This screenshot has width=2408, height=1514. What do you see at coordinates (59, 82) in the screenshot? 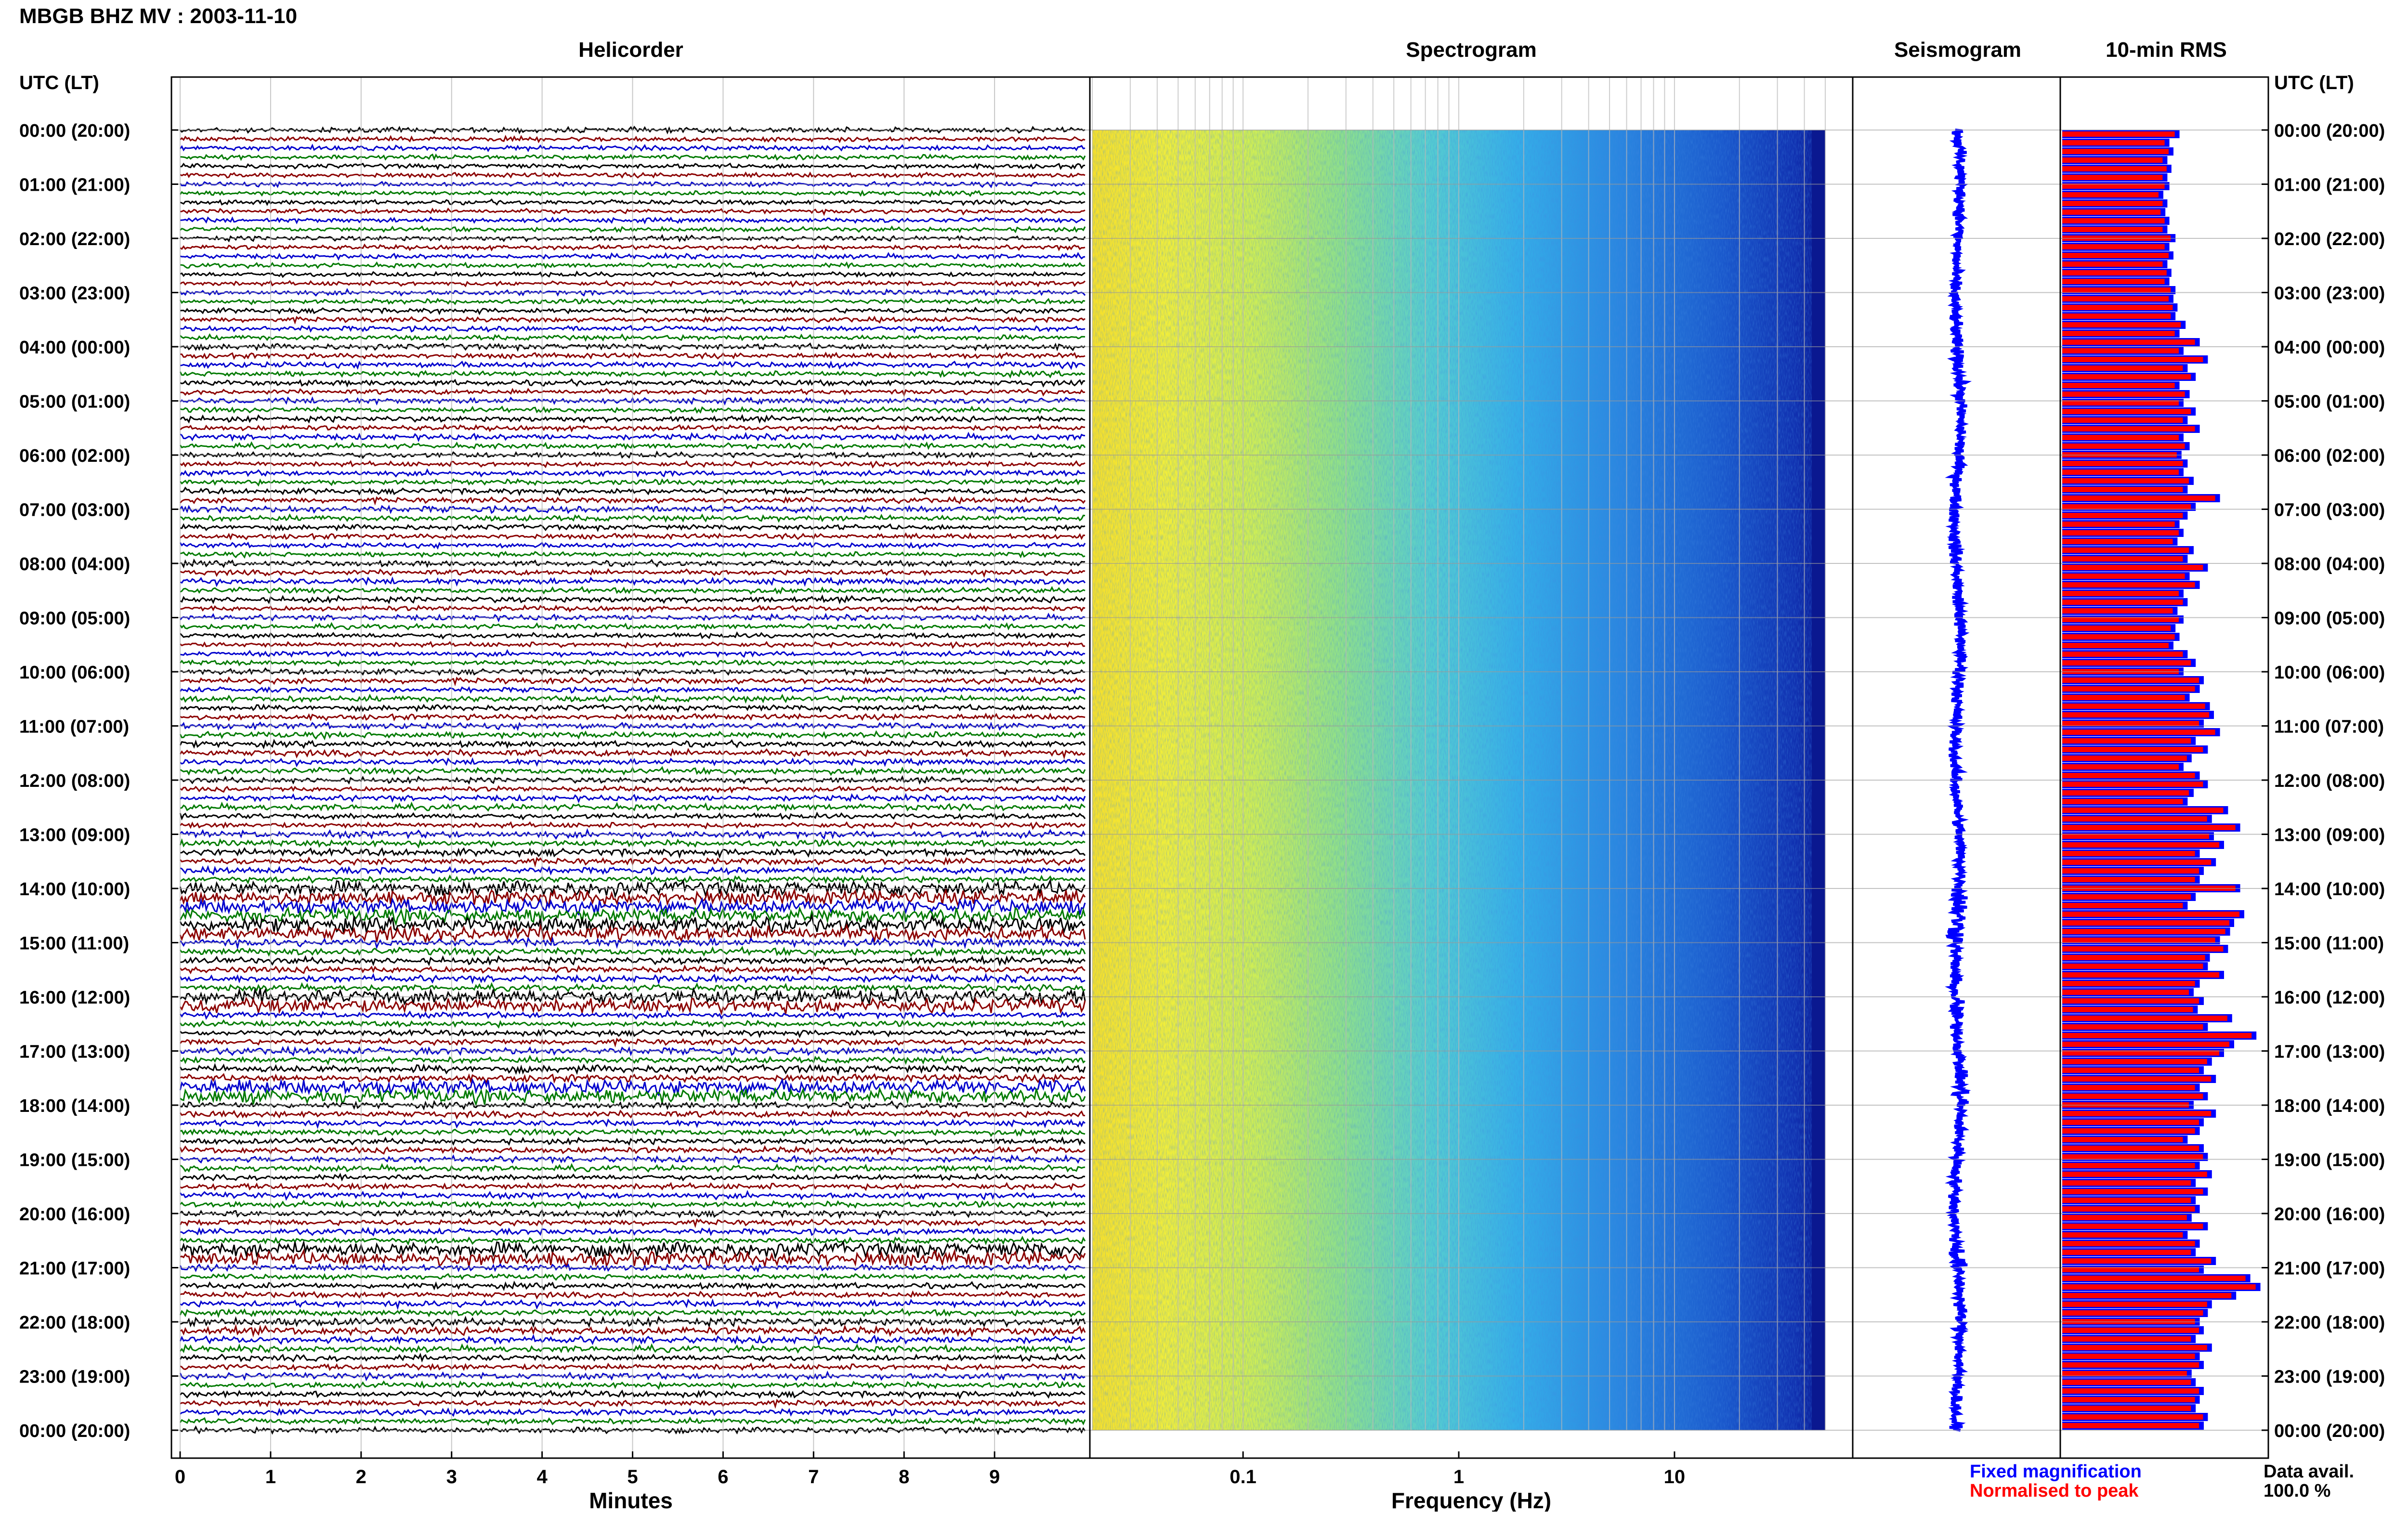
I see `time-axis-label-left: UTC (LT)` at bounding box center [59, 82].